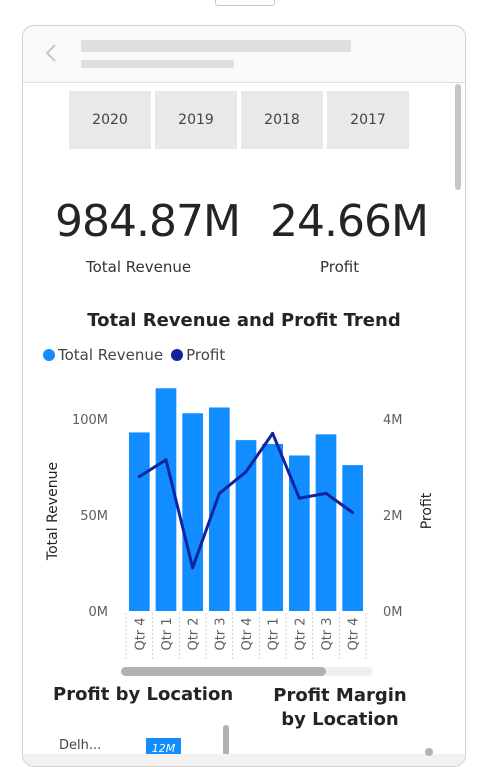  I want to click on top-handle, so click(245, 3).